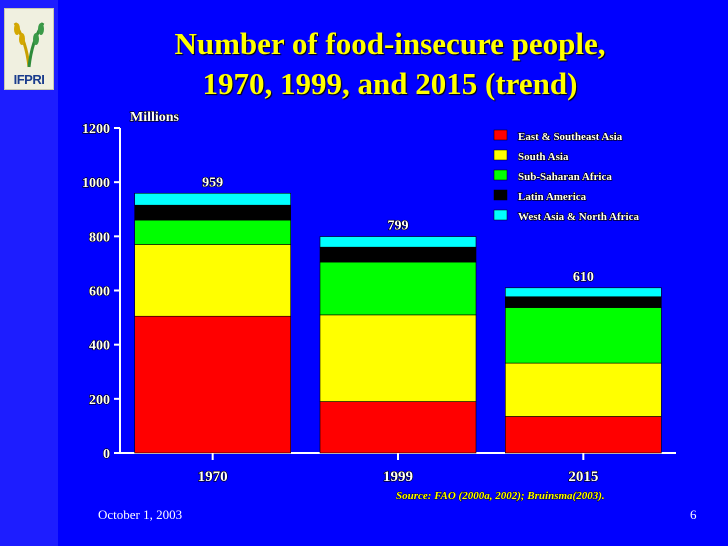 The image size is (728, 546). I want to click on bar-segment-1999-east-southeast-asia, so click(398, 427).